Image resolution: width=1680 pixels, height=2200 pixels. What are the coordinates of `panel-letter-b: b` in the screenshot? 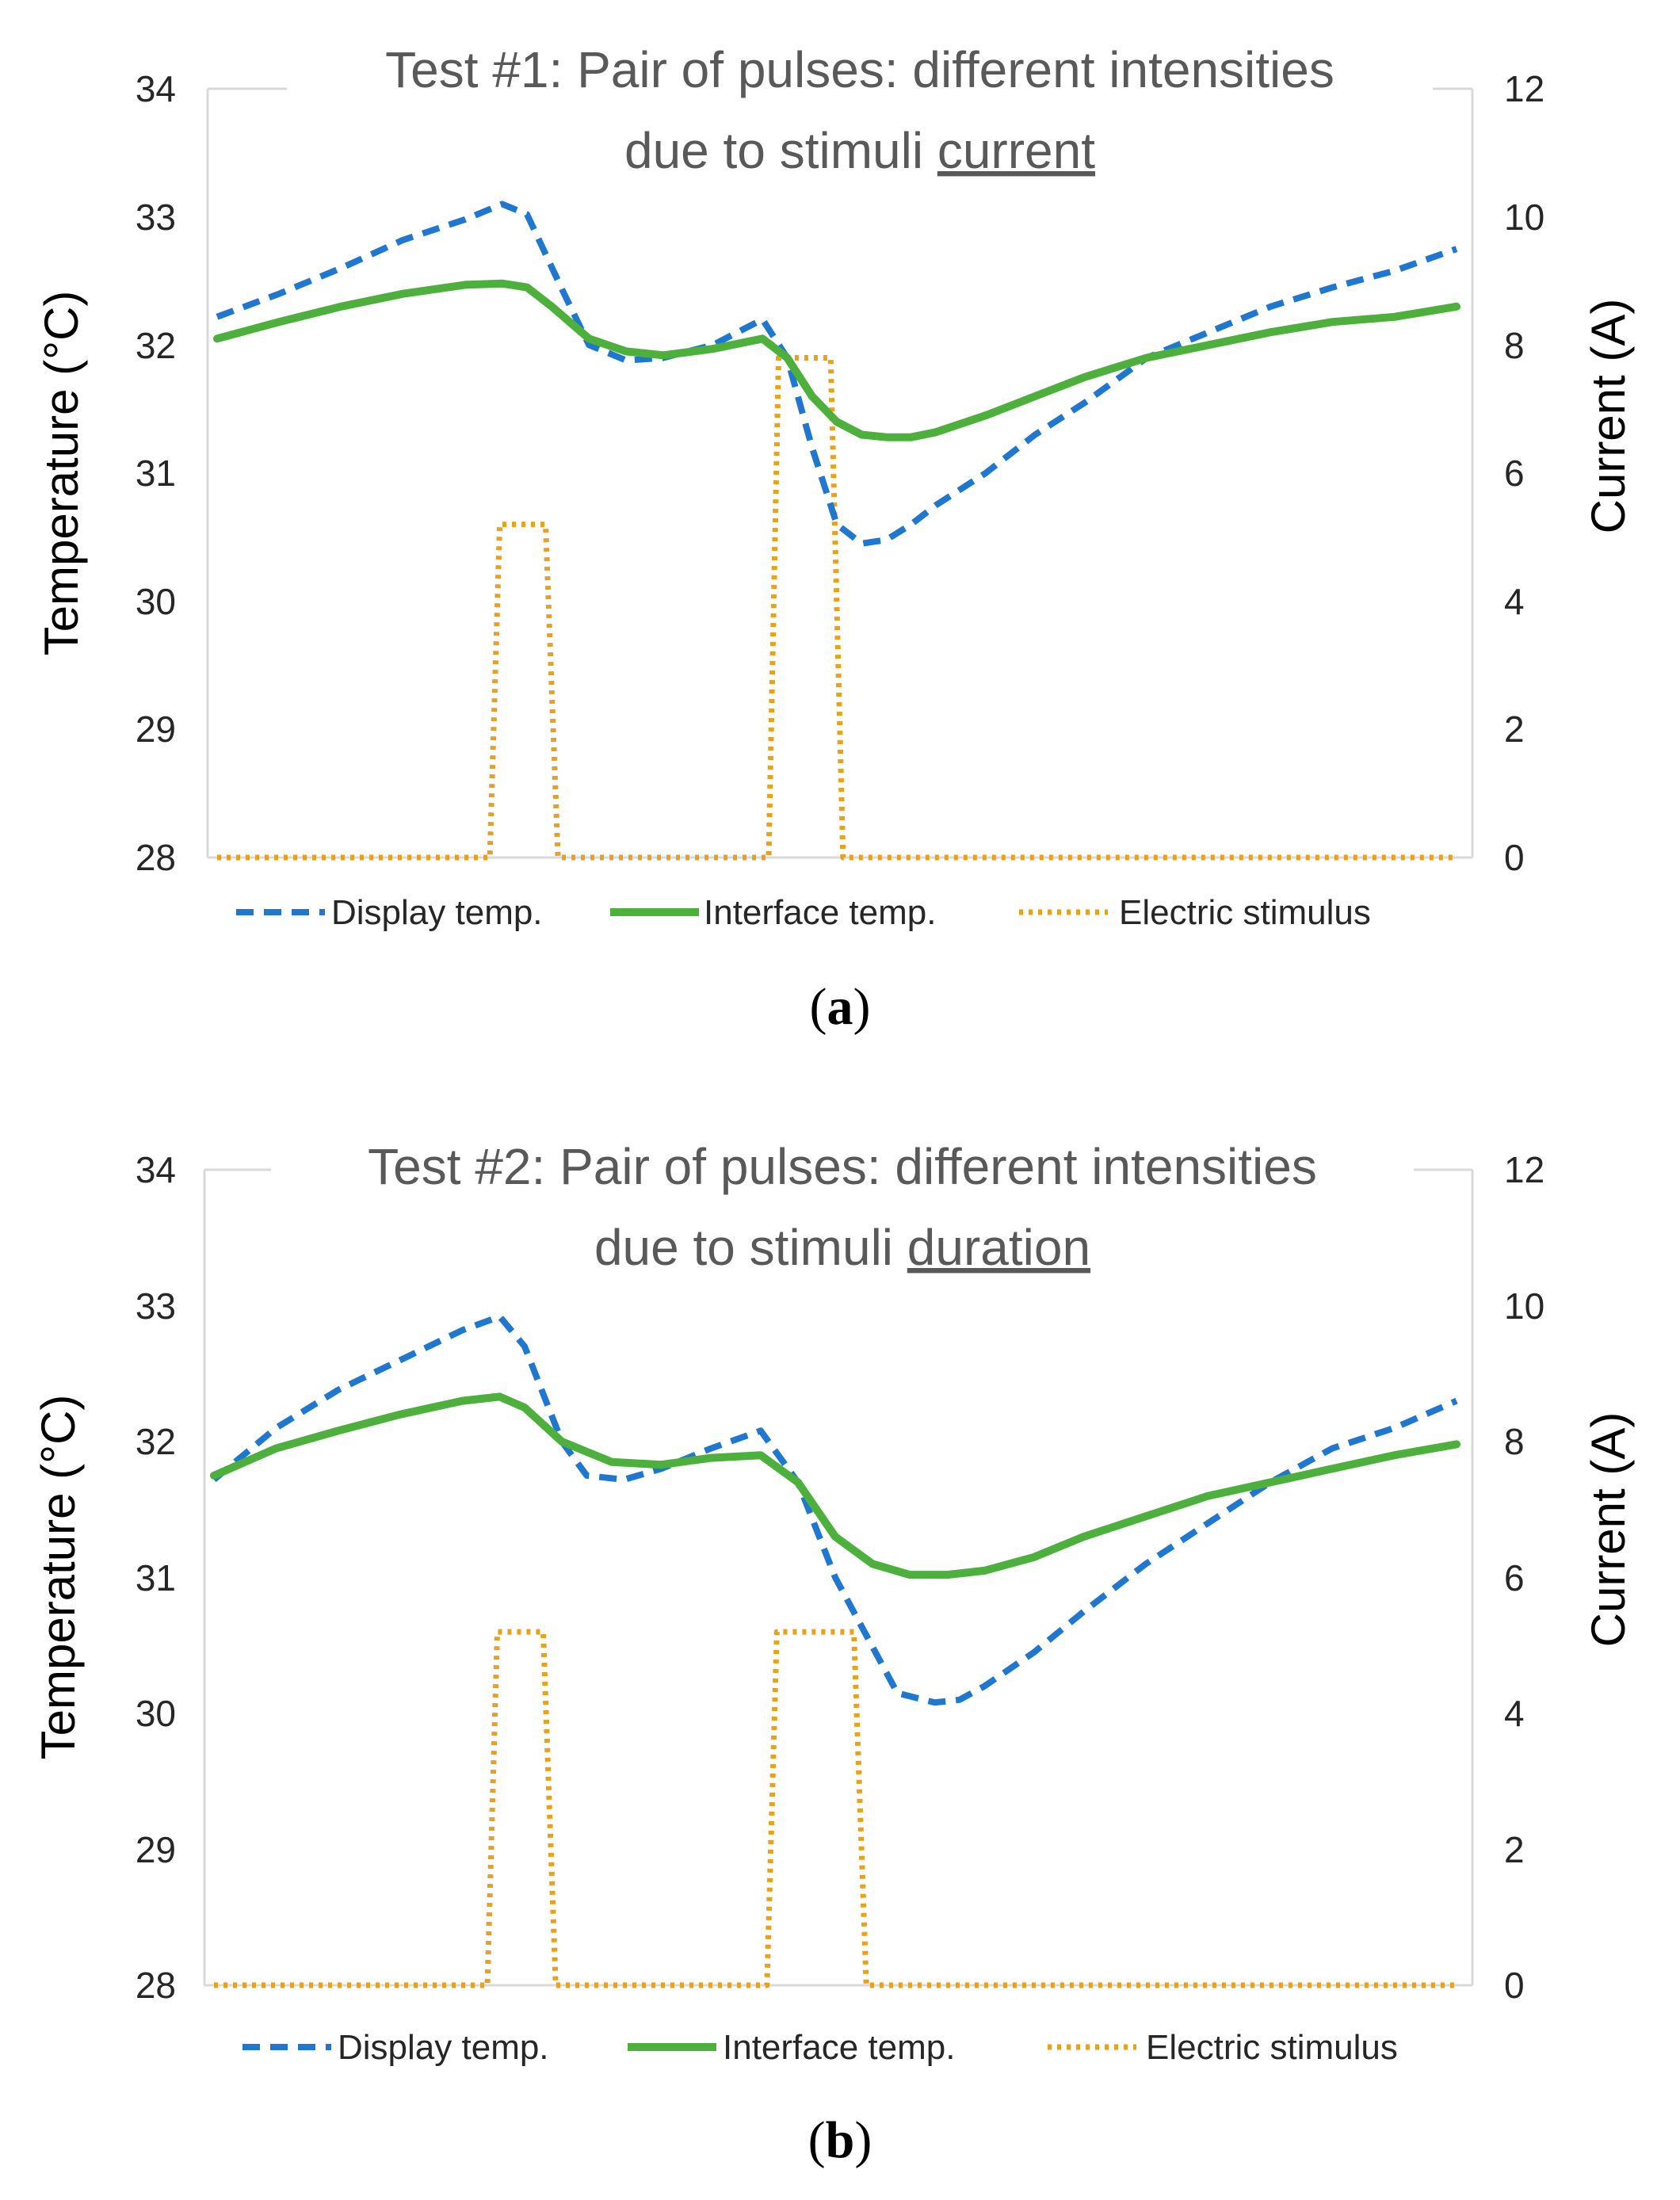 It's located at (840, 2140).